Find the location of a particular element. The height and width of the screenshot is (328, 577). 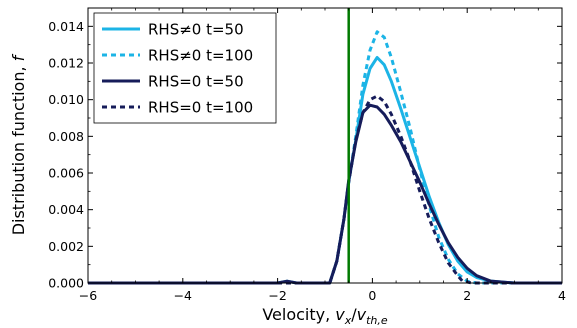

y-tick-label: 0.008 is located at coordinates (66, 136).